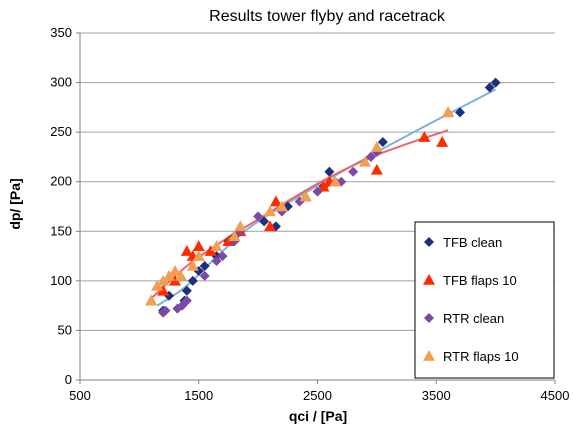 The image size is (574, 432). I want to click on x-tick-label-1: 1500, so click(198, 395).